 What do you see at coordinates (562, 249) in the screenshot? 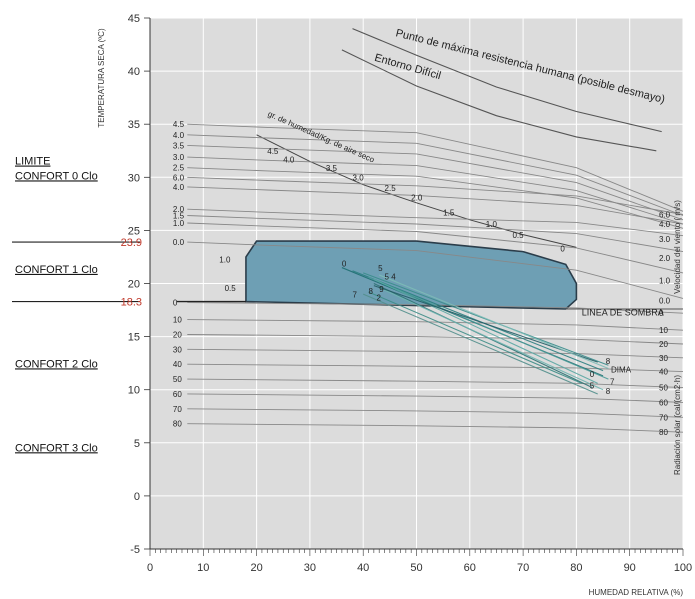
I see `humidity-value-label: 0` at bounding box center [562, 249].